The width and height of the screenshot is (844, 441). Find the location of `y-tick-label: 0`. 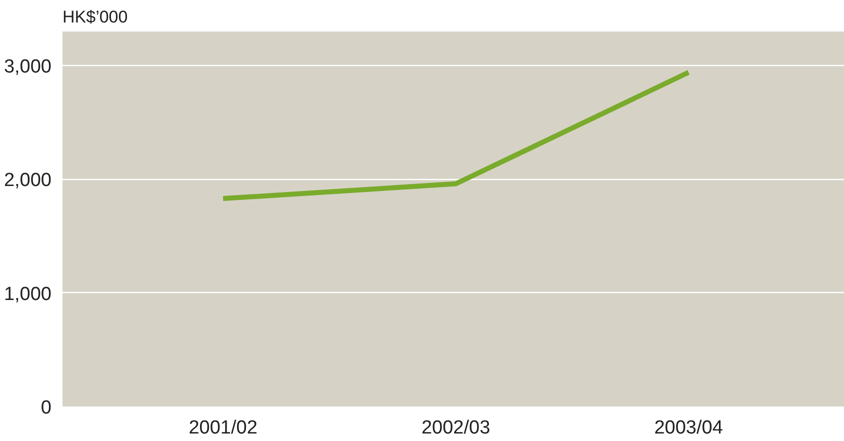

y-tick-label: 0 is located at coordinates (46, 408).